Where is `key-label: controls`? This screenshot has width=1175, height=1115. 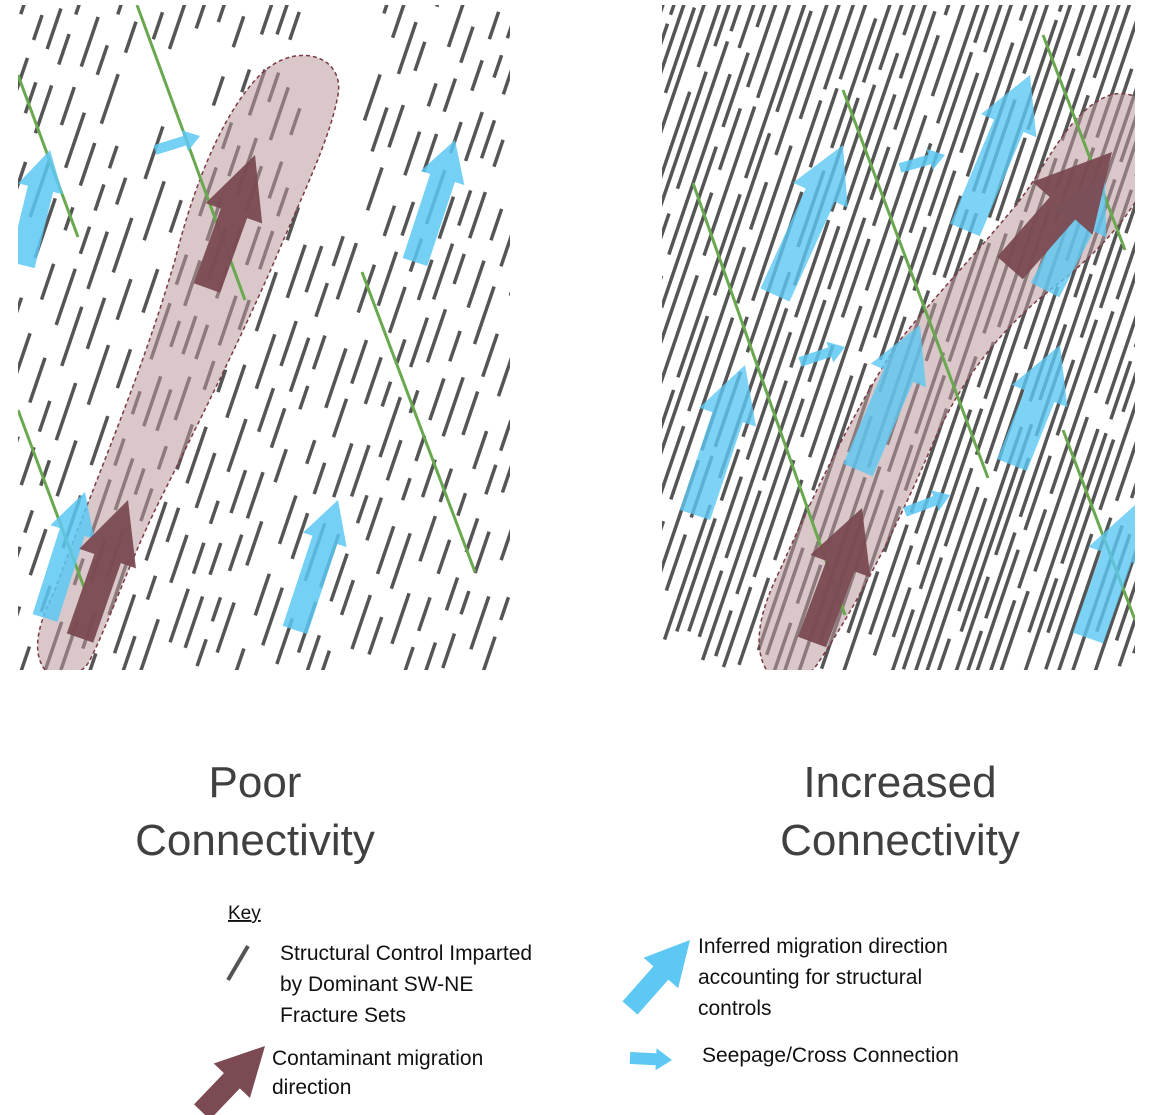 key-label: controls is located at coordinates (735, 1008).